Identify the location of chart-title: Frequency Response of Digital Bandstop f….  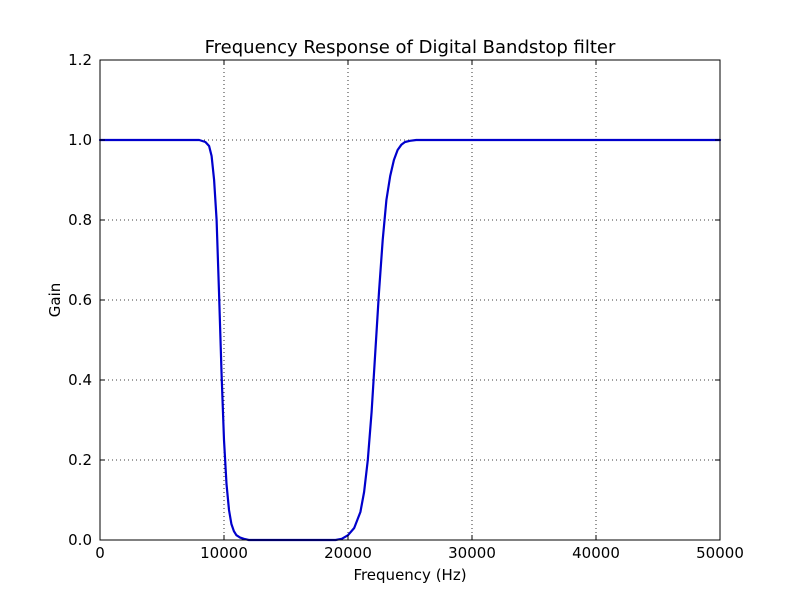
(410, 47).